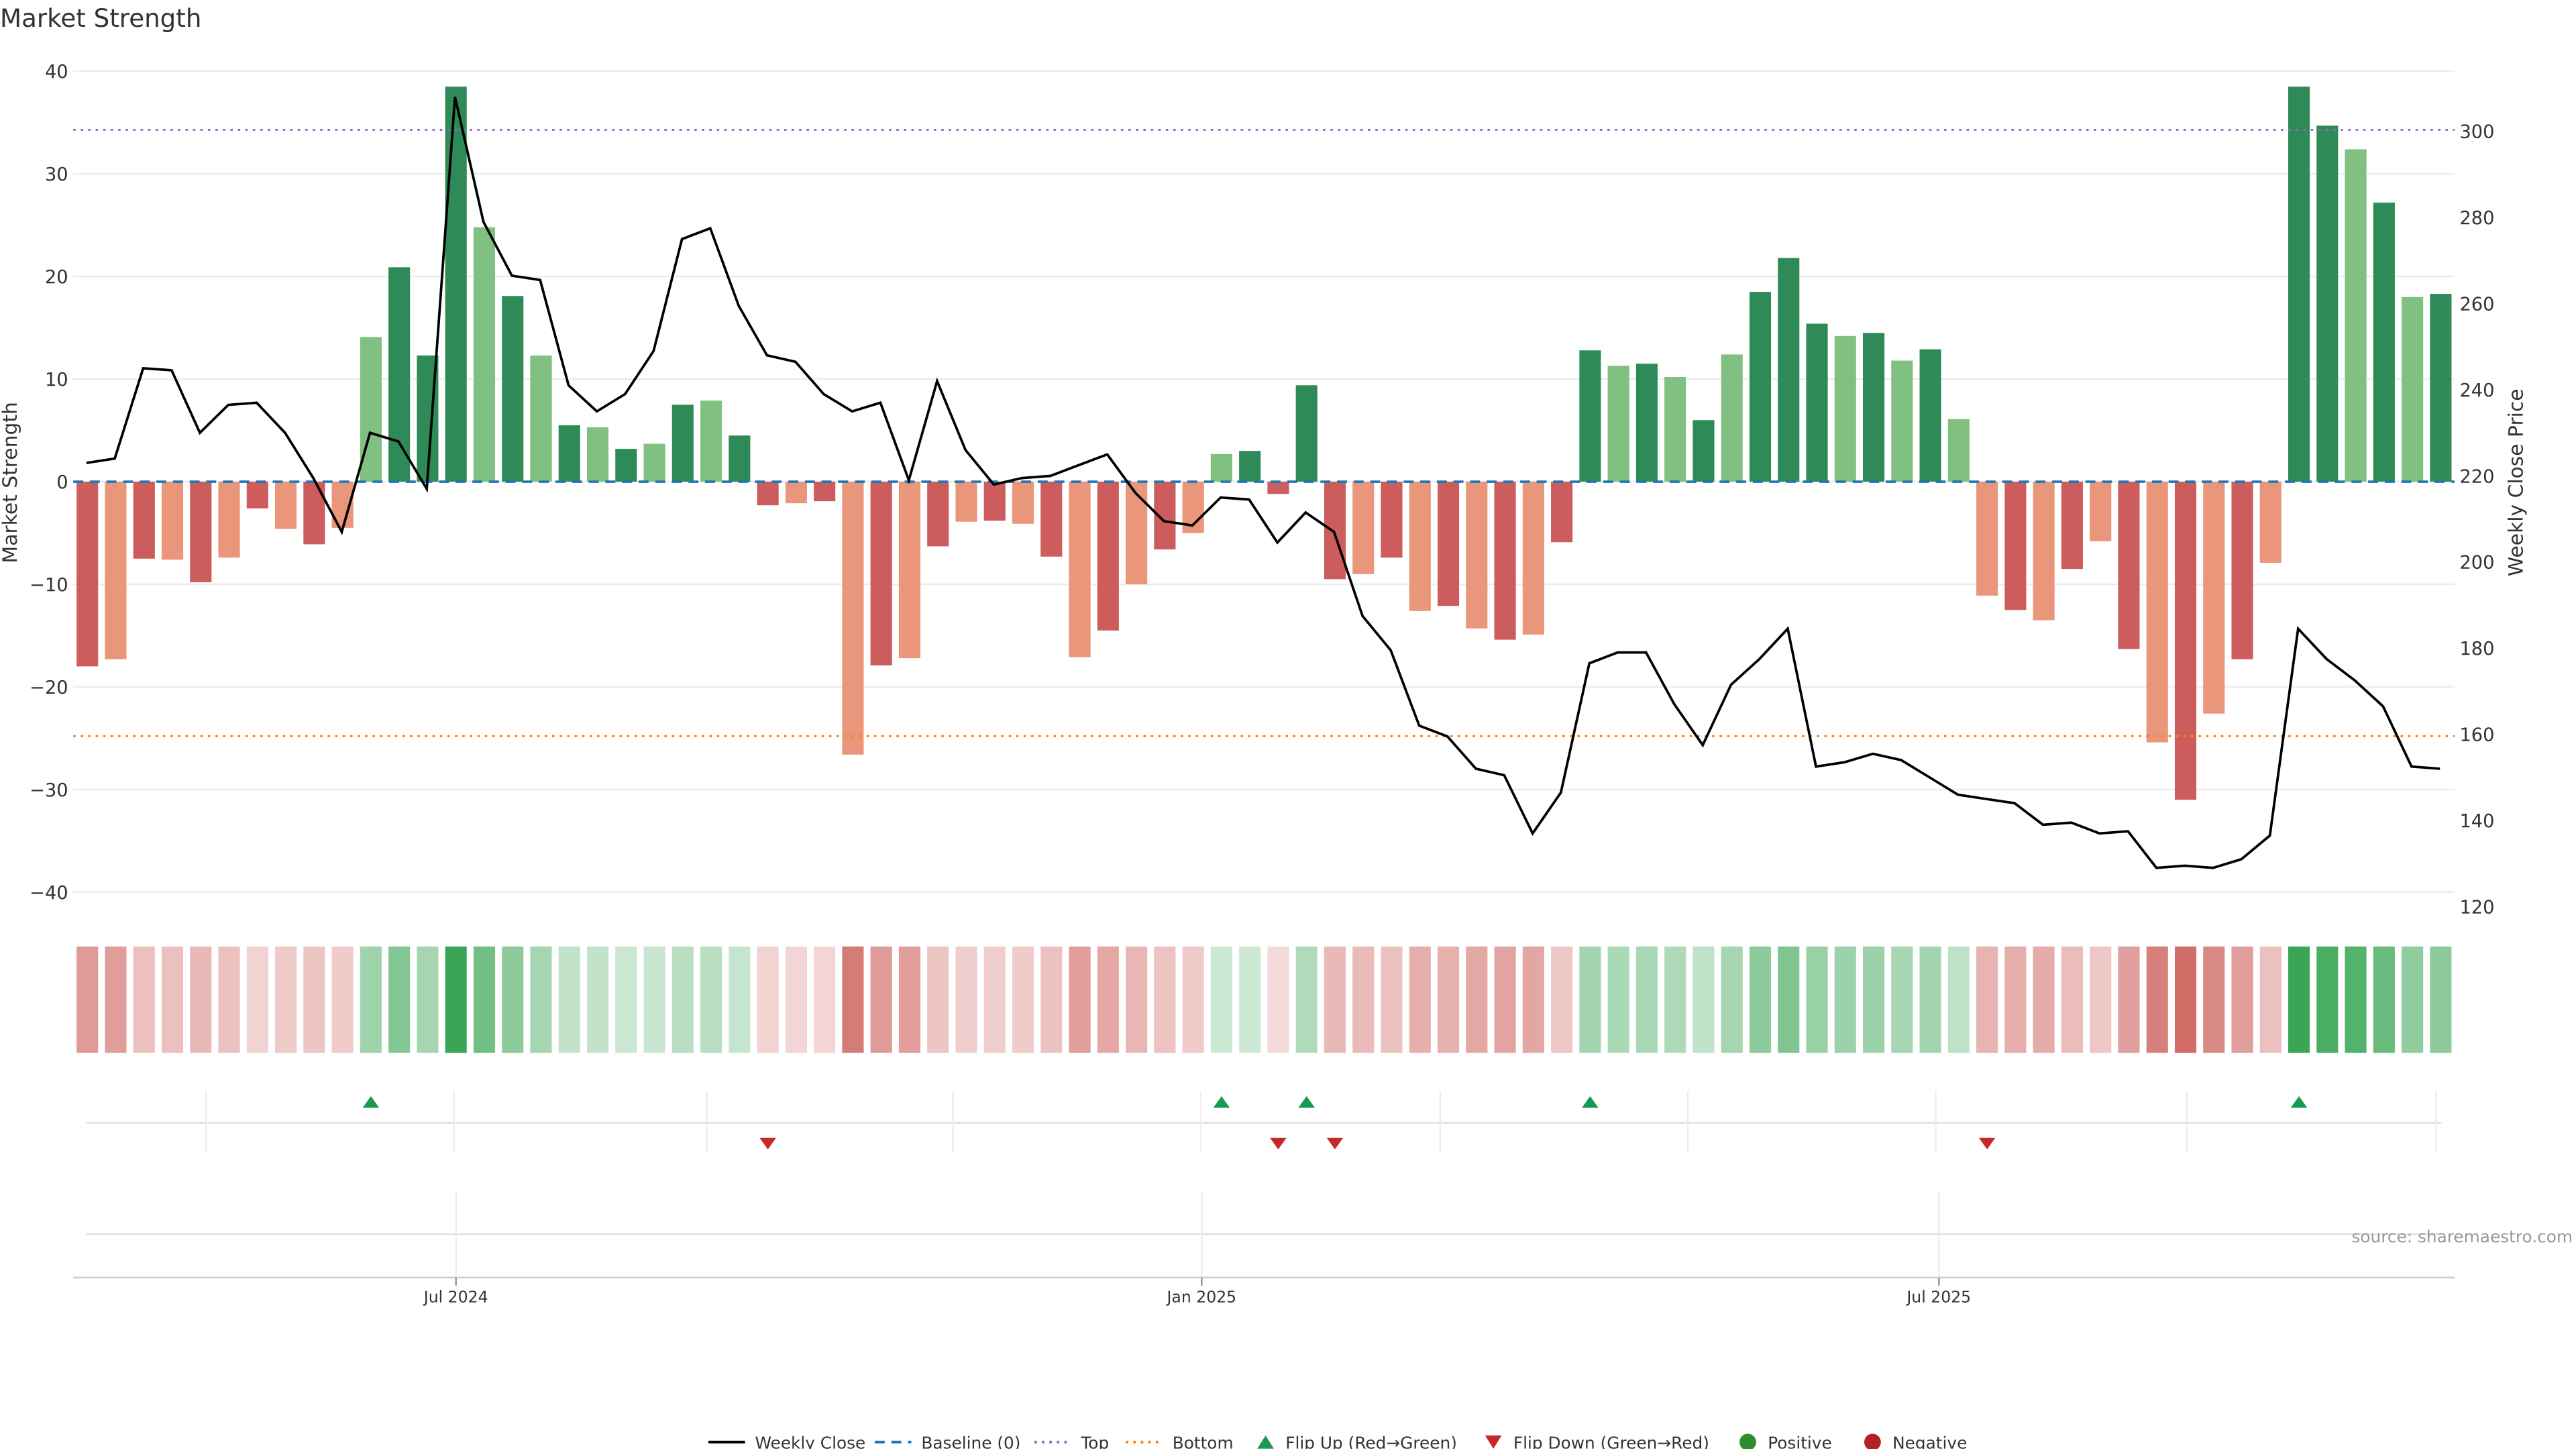 Image resolution: width=2576 pixels, height=1449 pixels. Describe the element at coordinates (56, 174) in the screenshot. I see `left-tick-label: 30` at that location.